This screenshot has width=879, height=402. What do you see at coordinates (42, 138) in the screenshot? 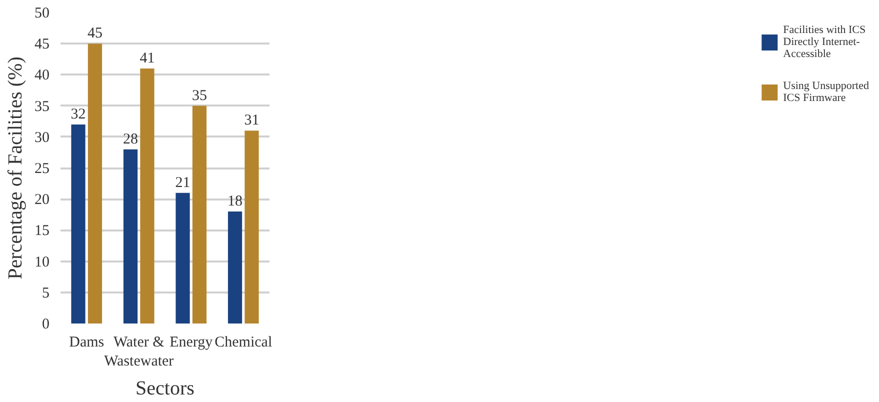
I see `y-tick-label: 30` at bounding box center [42, 138].